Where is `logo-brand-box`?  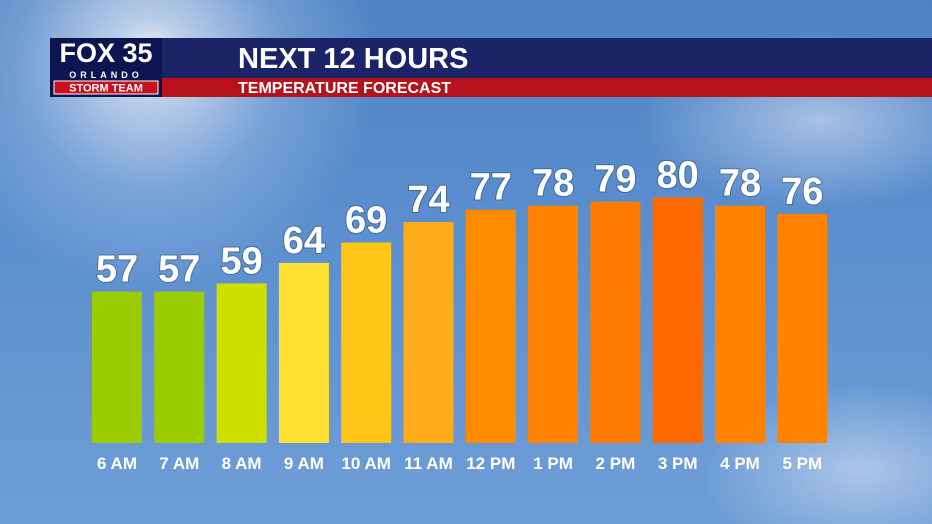 logo-brand-box is located at coordinates (106, 87).